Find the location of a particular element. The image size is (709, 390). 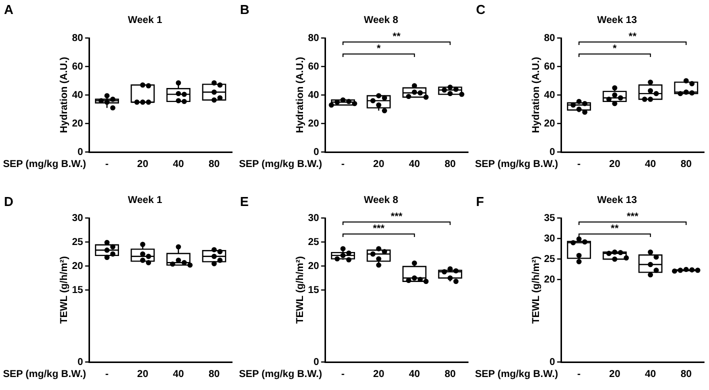

text: D is located at coordinates (9, 201).